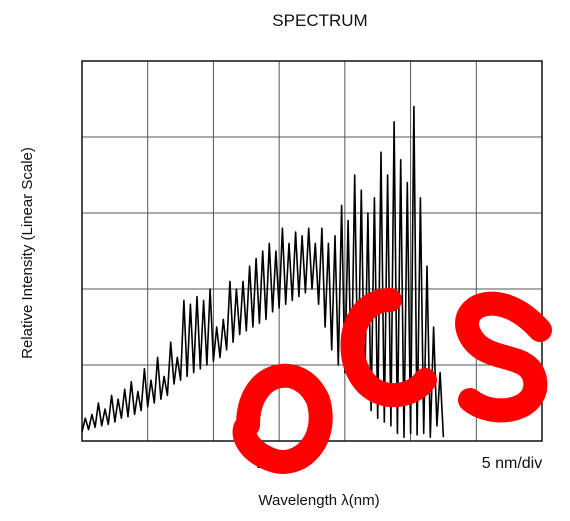 The image size is (570, 521). I want to click on chart-title: SPECTRUM, so click(319, 20).